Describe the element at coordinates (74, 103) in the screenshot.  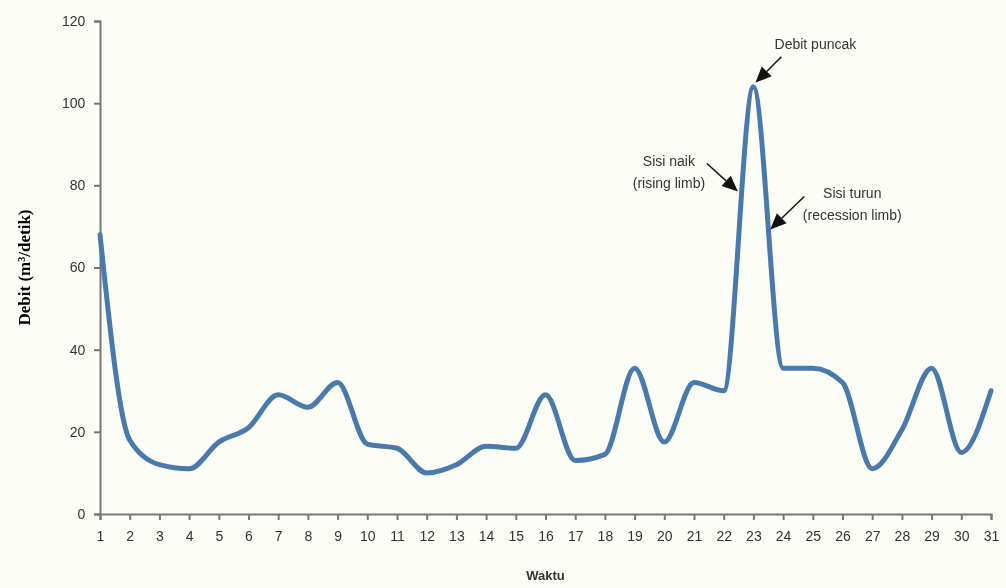
I see `y-tick-label: 100` at that location.